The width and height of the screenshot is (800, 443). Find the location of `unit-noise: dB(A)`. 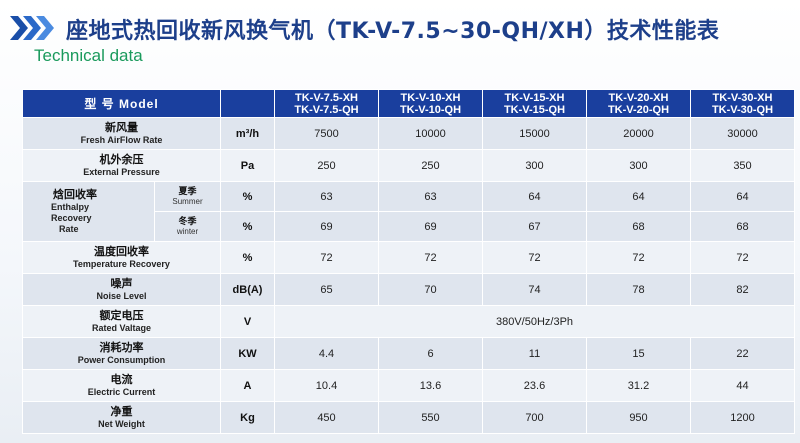

unit-noise: dB(A) is located at coordinates (247, 289).